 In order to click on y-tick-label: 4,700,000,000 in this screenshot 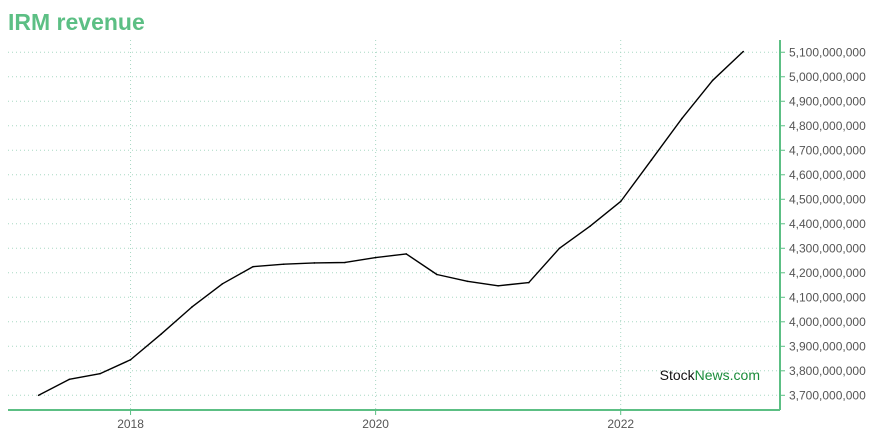, I will do `click(827, 150)`.